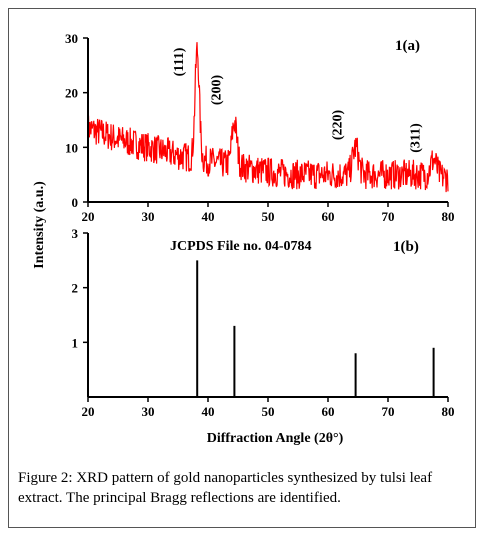 Image resolution: width=486 pixels, height=539 pixels. I want to click on peak-label: (111), so click(179, 61).